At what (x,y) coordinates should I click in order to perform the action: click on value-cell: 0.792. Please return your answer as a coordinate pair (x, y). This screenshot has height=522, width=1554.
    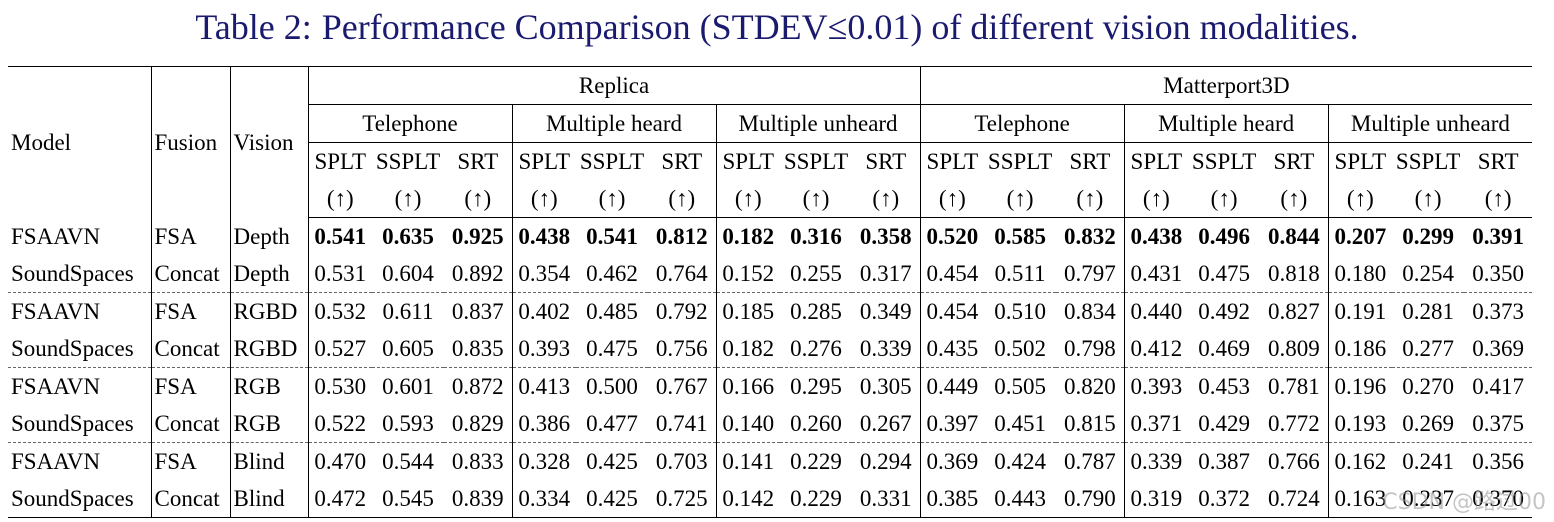
    Looking at the image, I should click on (682, 311).